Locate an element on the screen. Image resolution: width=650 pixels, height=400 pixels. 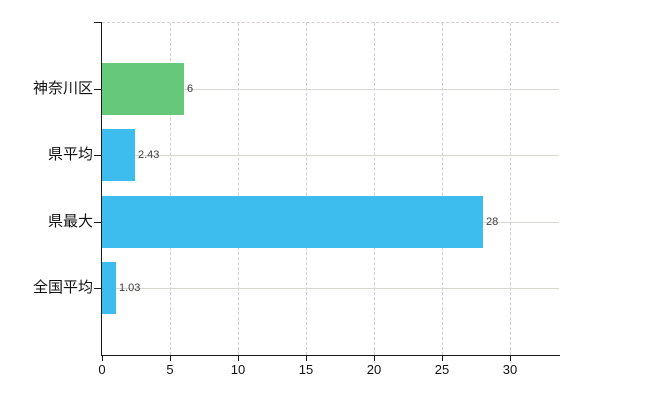
x-tick-label: 25 is located at coordinates (442, 369).